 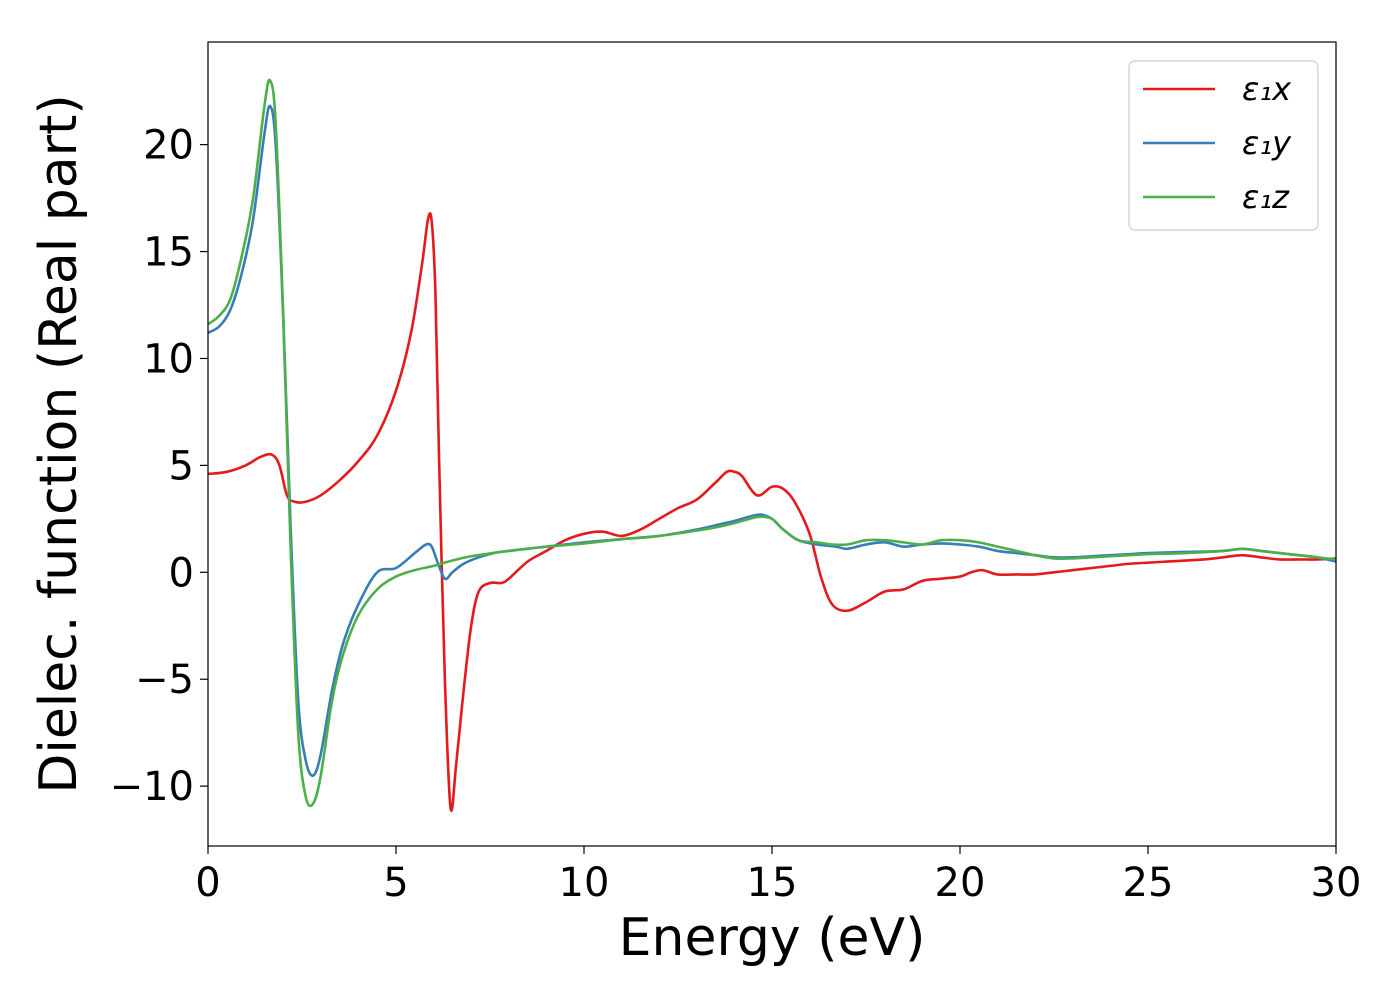 I want to click on x-tick-label: 15, so click(x=772, y=883).